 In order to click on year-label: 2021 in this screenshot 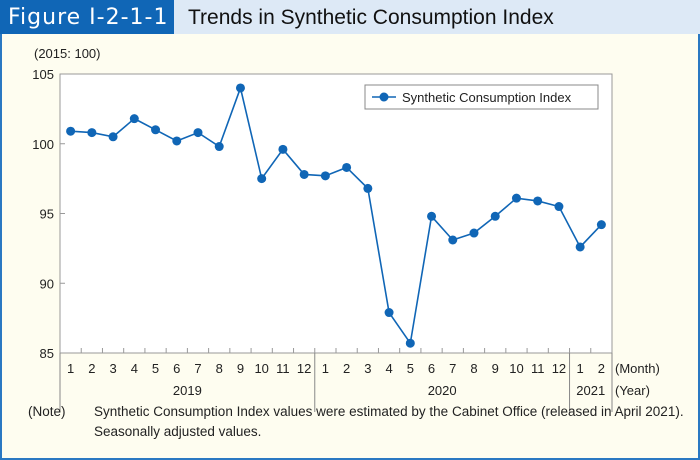, I will do `click(590, 390)`.